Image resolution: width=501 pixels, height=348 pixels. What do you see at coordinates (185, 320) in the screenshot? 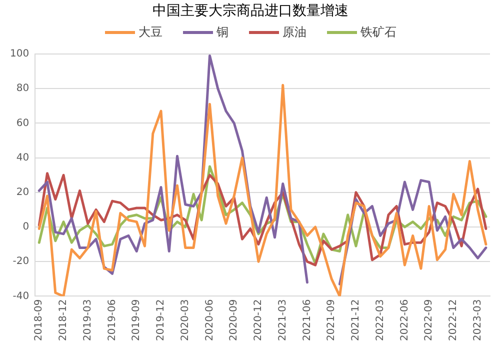
I see `x-tick-label: 2020-03` at bounding box center [185, 320].